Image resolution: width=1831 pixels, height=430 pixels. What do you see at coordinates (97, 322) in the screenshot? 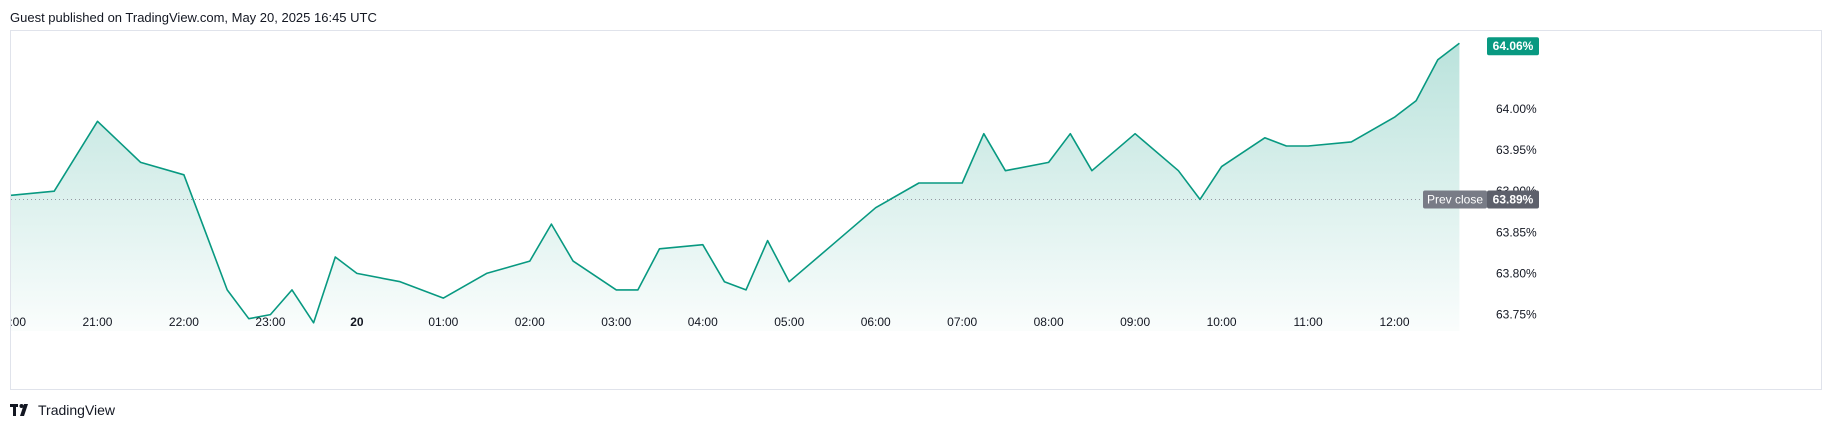
I see `x-tick-label: 21:00` at bounding box center [97, 322].